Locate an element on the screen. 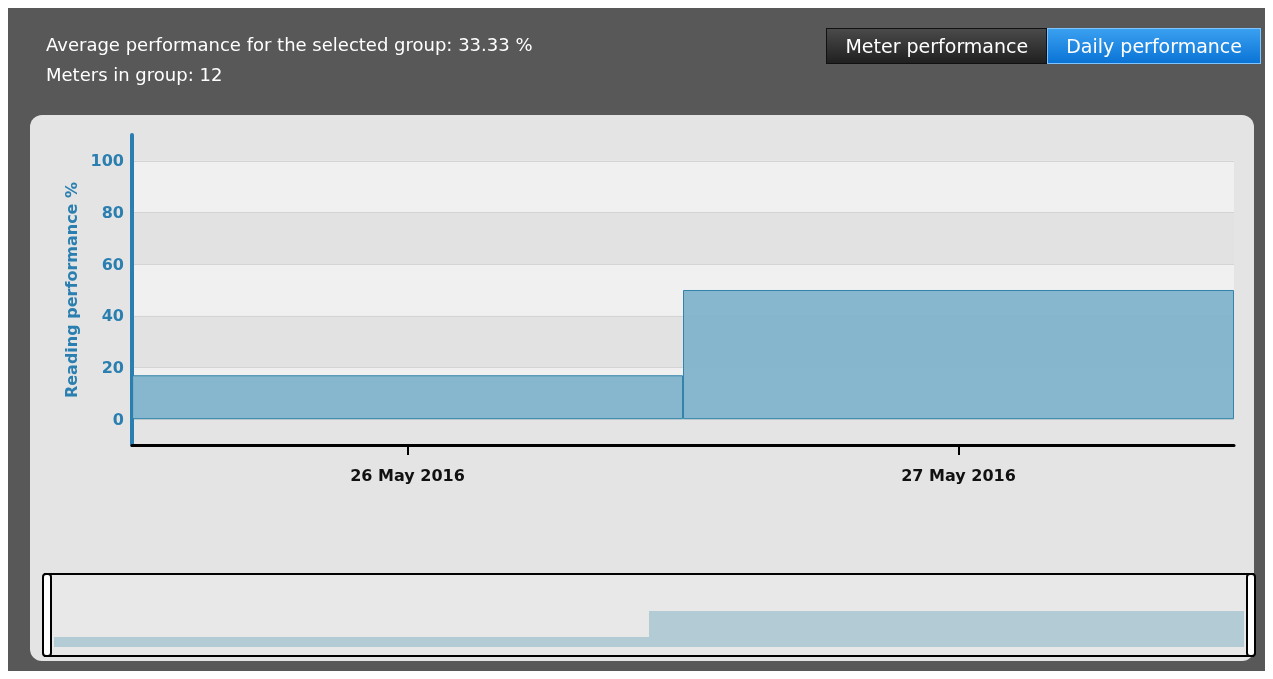  text: Meters in group: 12 is located at coordinates (135, 75).